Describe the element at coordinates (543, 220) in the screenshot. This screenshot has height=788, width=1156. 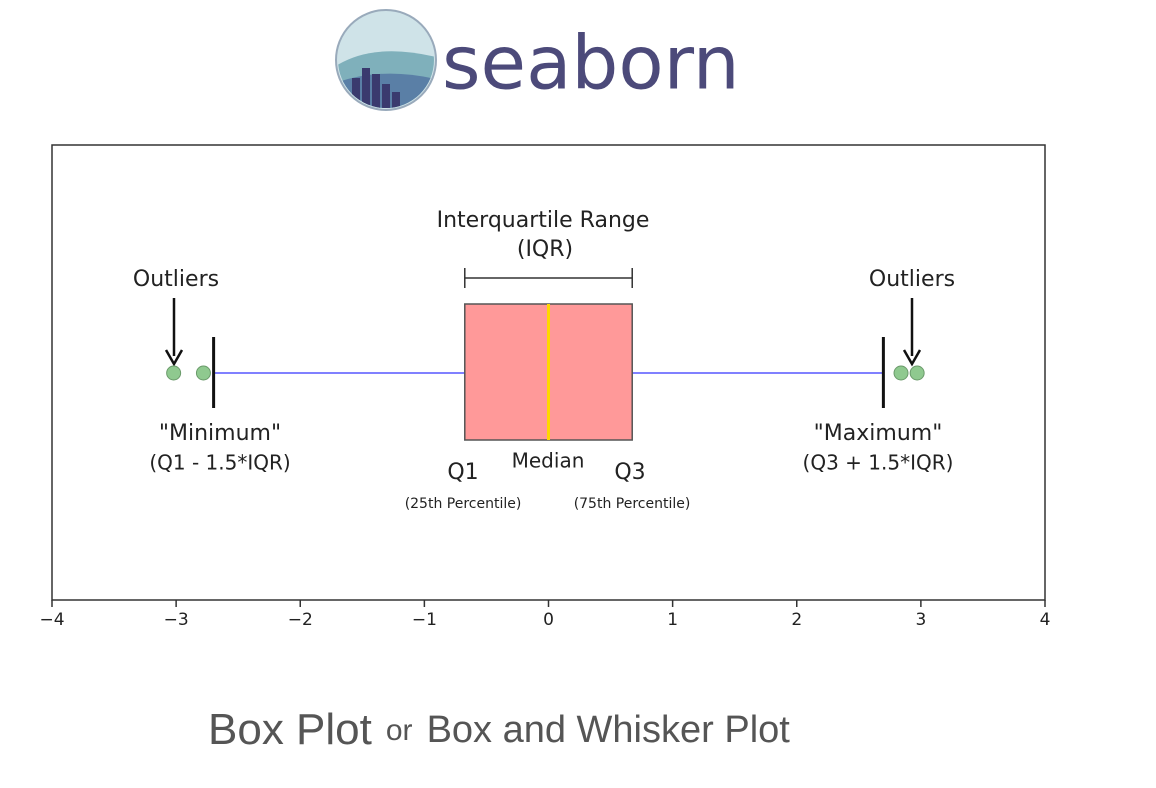
I see `annotation: Interquartile Range` at that location.